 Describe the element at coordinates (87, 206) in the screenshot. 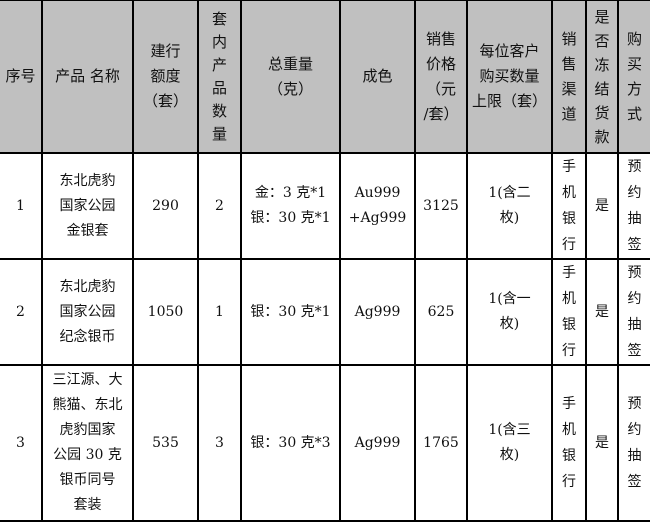

I see `cell-product-name: 东北虎豹 国家公园 金银套` at that location.